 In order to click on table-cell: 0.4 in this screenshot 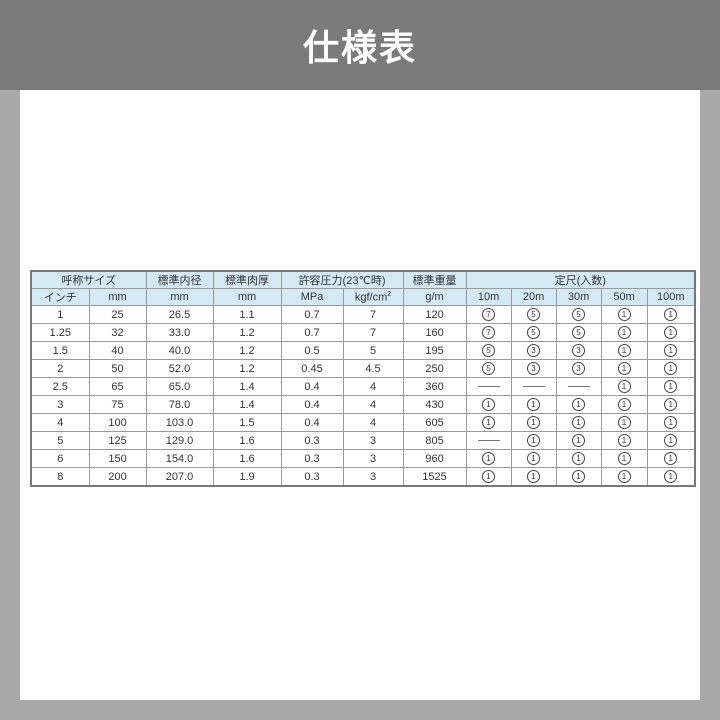, I will do `click(312, 386)`.